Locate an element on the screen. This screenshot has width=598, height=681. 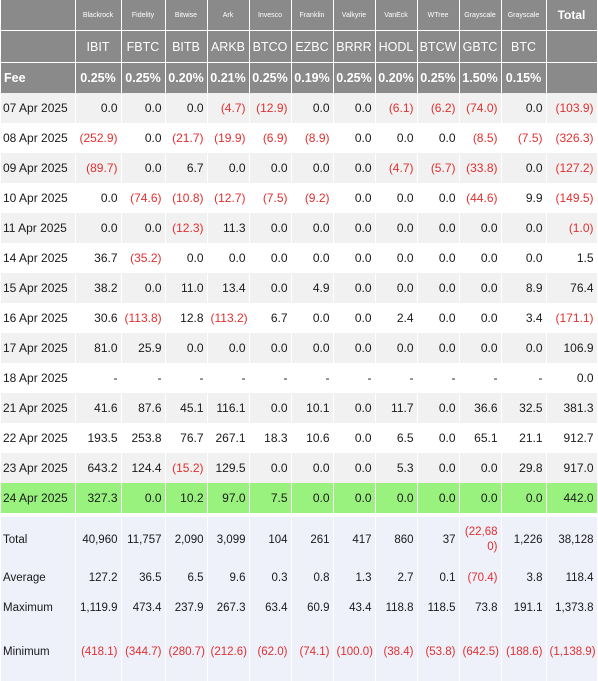
stat-value: (188.6) is located at coordinates (524, 652).